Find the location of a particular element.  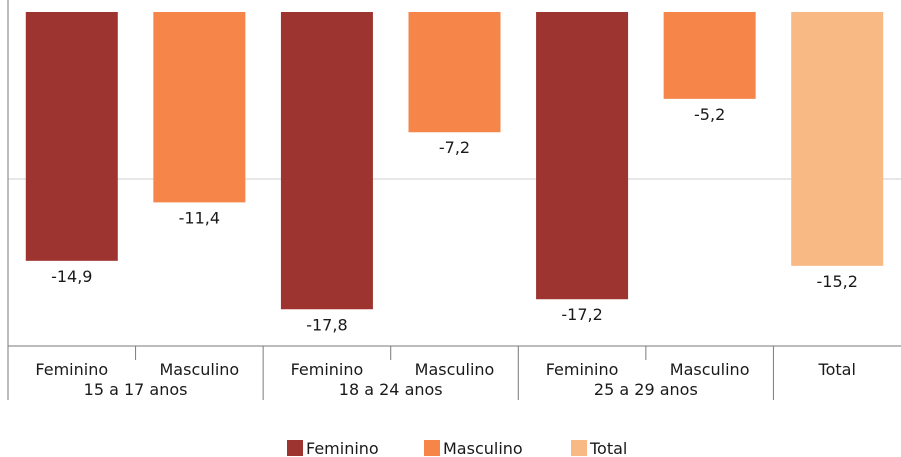

value-label: -15,2 is located at coordinates (837, 281).